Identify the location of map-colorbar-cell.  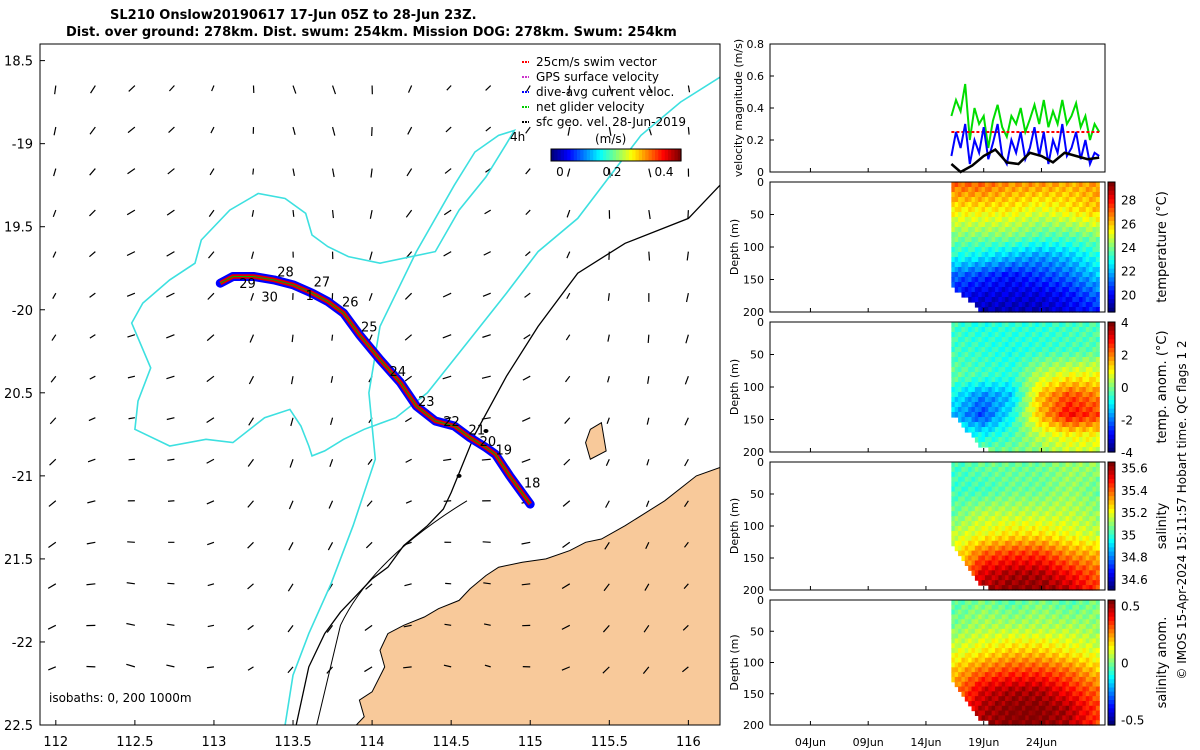
(653, 155).